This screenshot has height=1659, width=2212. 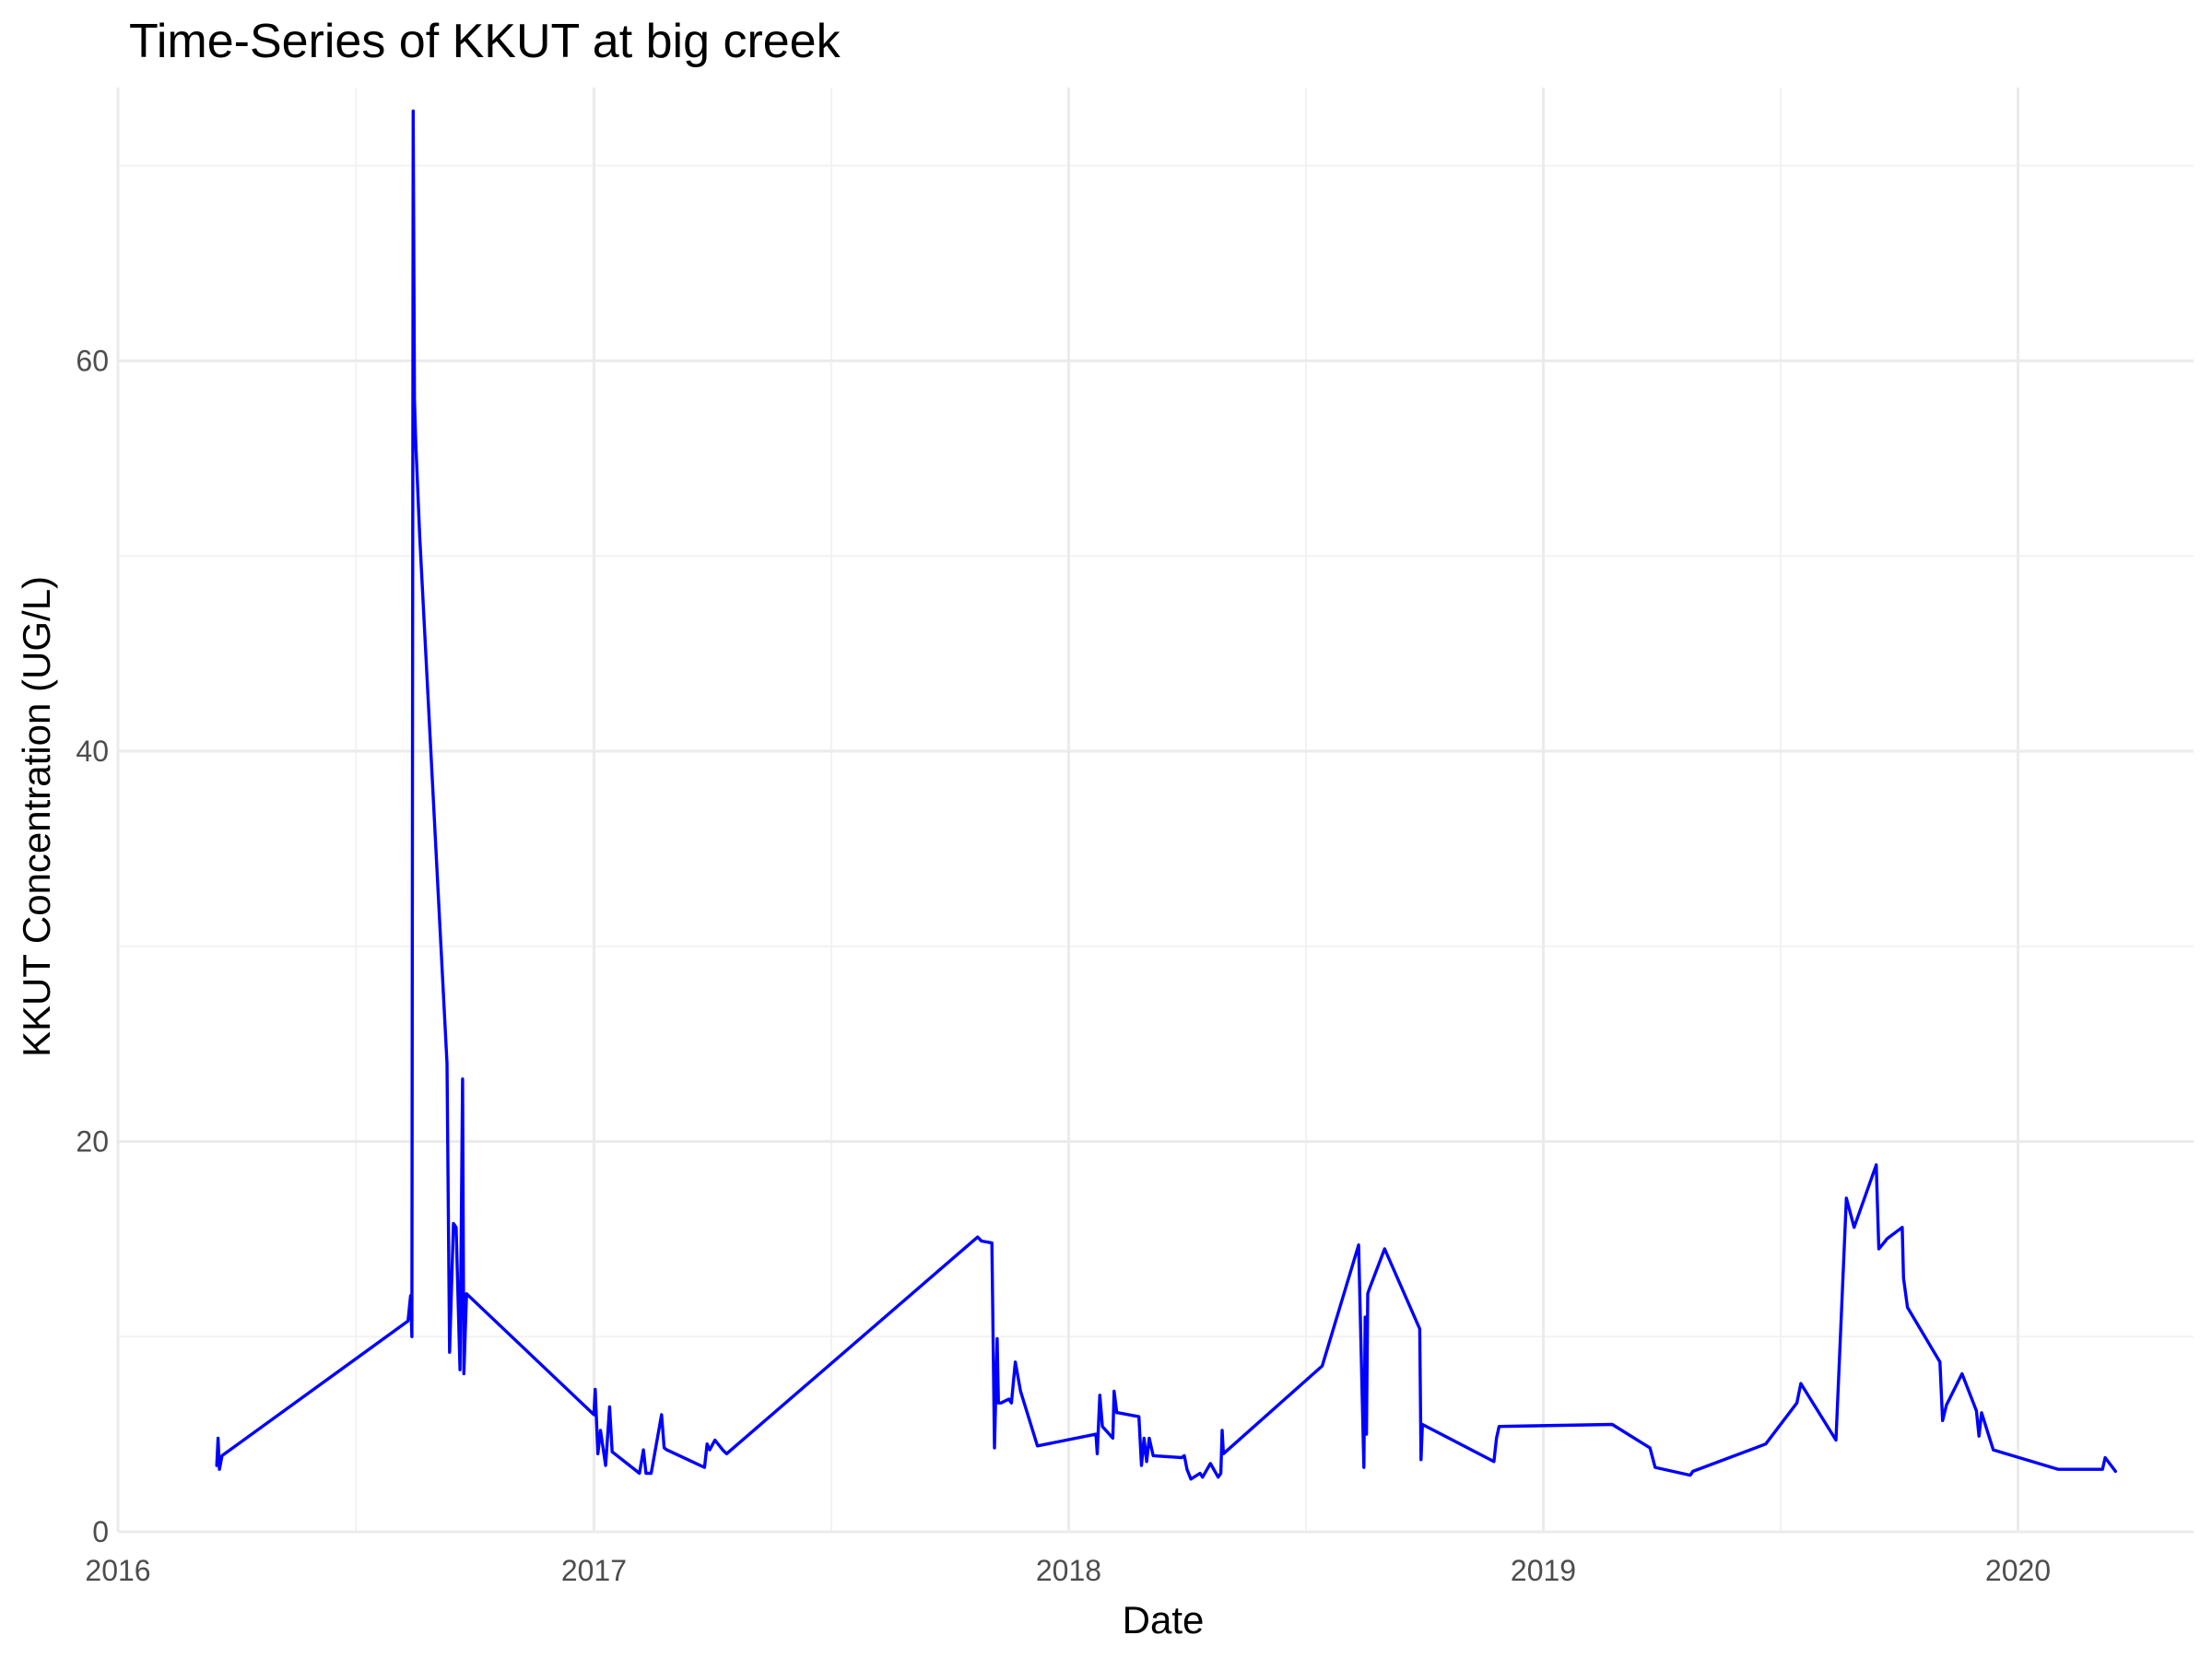 I want to click on y-tick-label: 60, so click(x=92, y=360).